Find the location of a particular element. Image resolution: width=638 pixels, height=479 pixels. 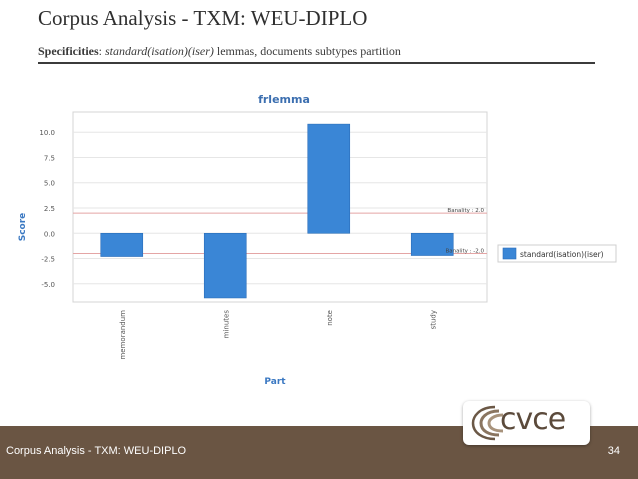

subtitle-bold: Specificities is located at coordinates (68, 51).